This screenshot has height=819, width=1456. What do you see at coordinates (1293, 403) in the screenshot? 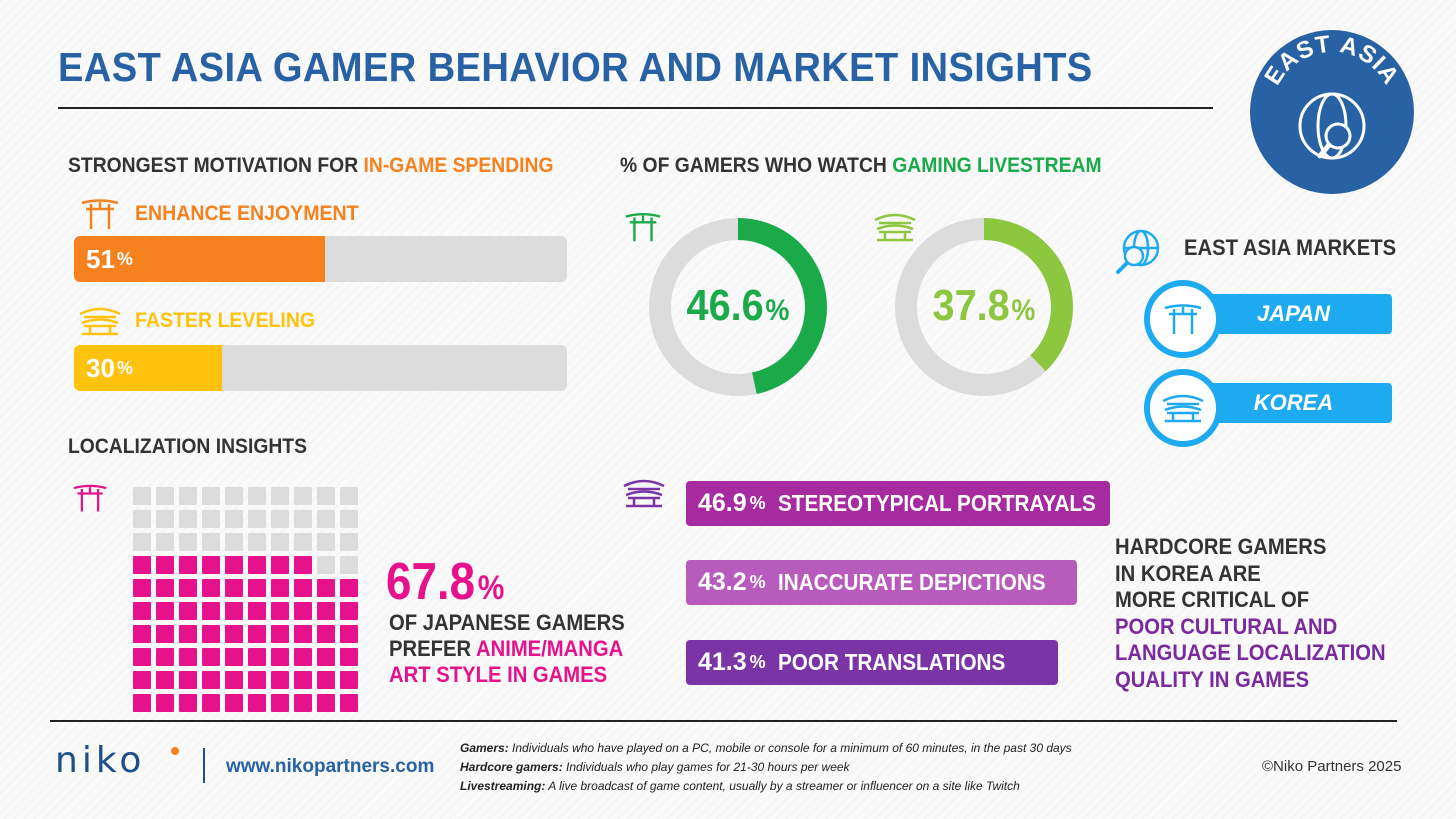
I see `market-korea-label: KOREA` at bounding box center [1293, 403].